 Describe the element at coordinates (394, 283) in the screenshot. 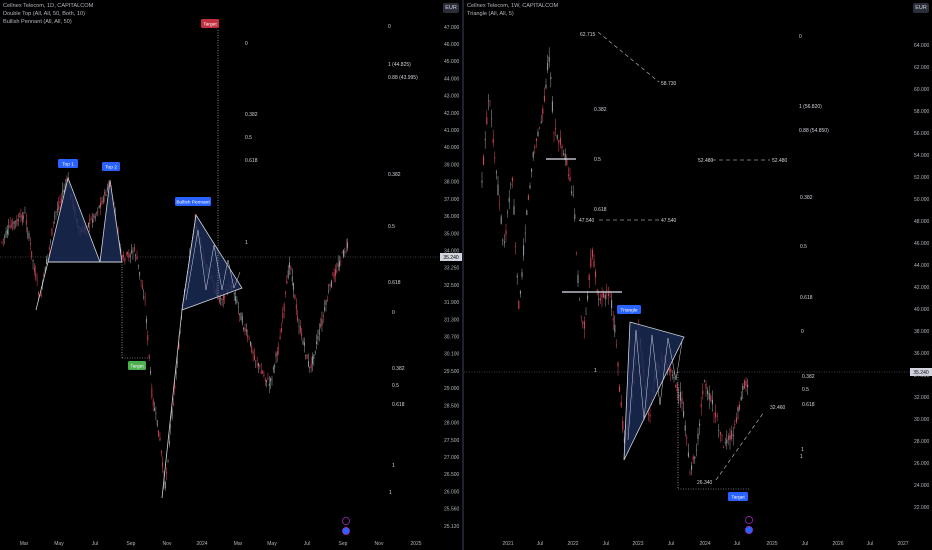

I see `left-fib-b-label: 0.618` at that location.